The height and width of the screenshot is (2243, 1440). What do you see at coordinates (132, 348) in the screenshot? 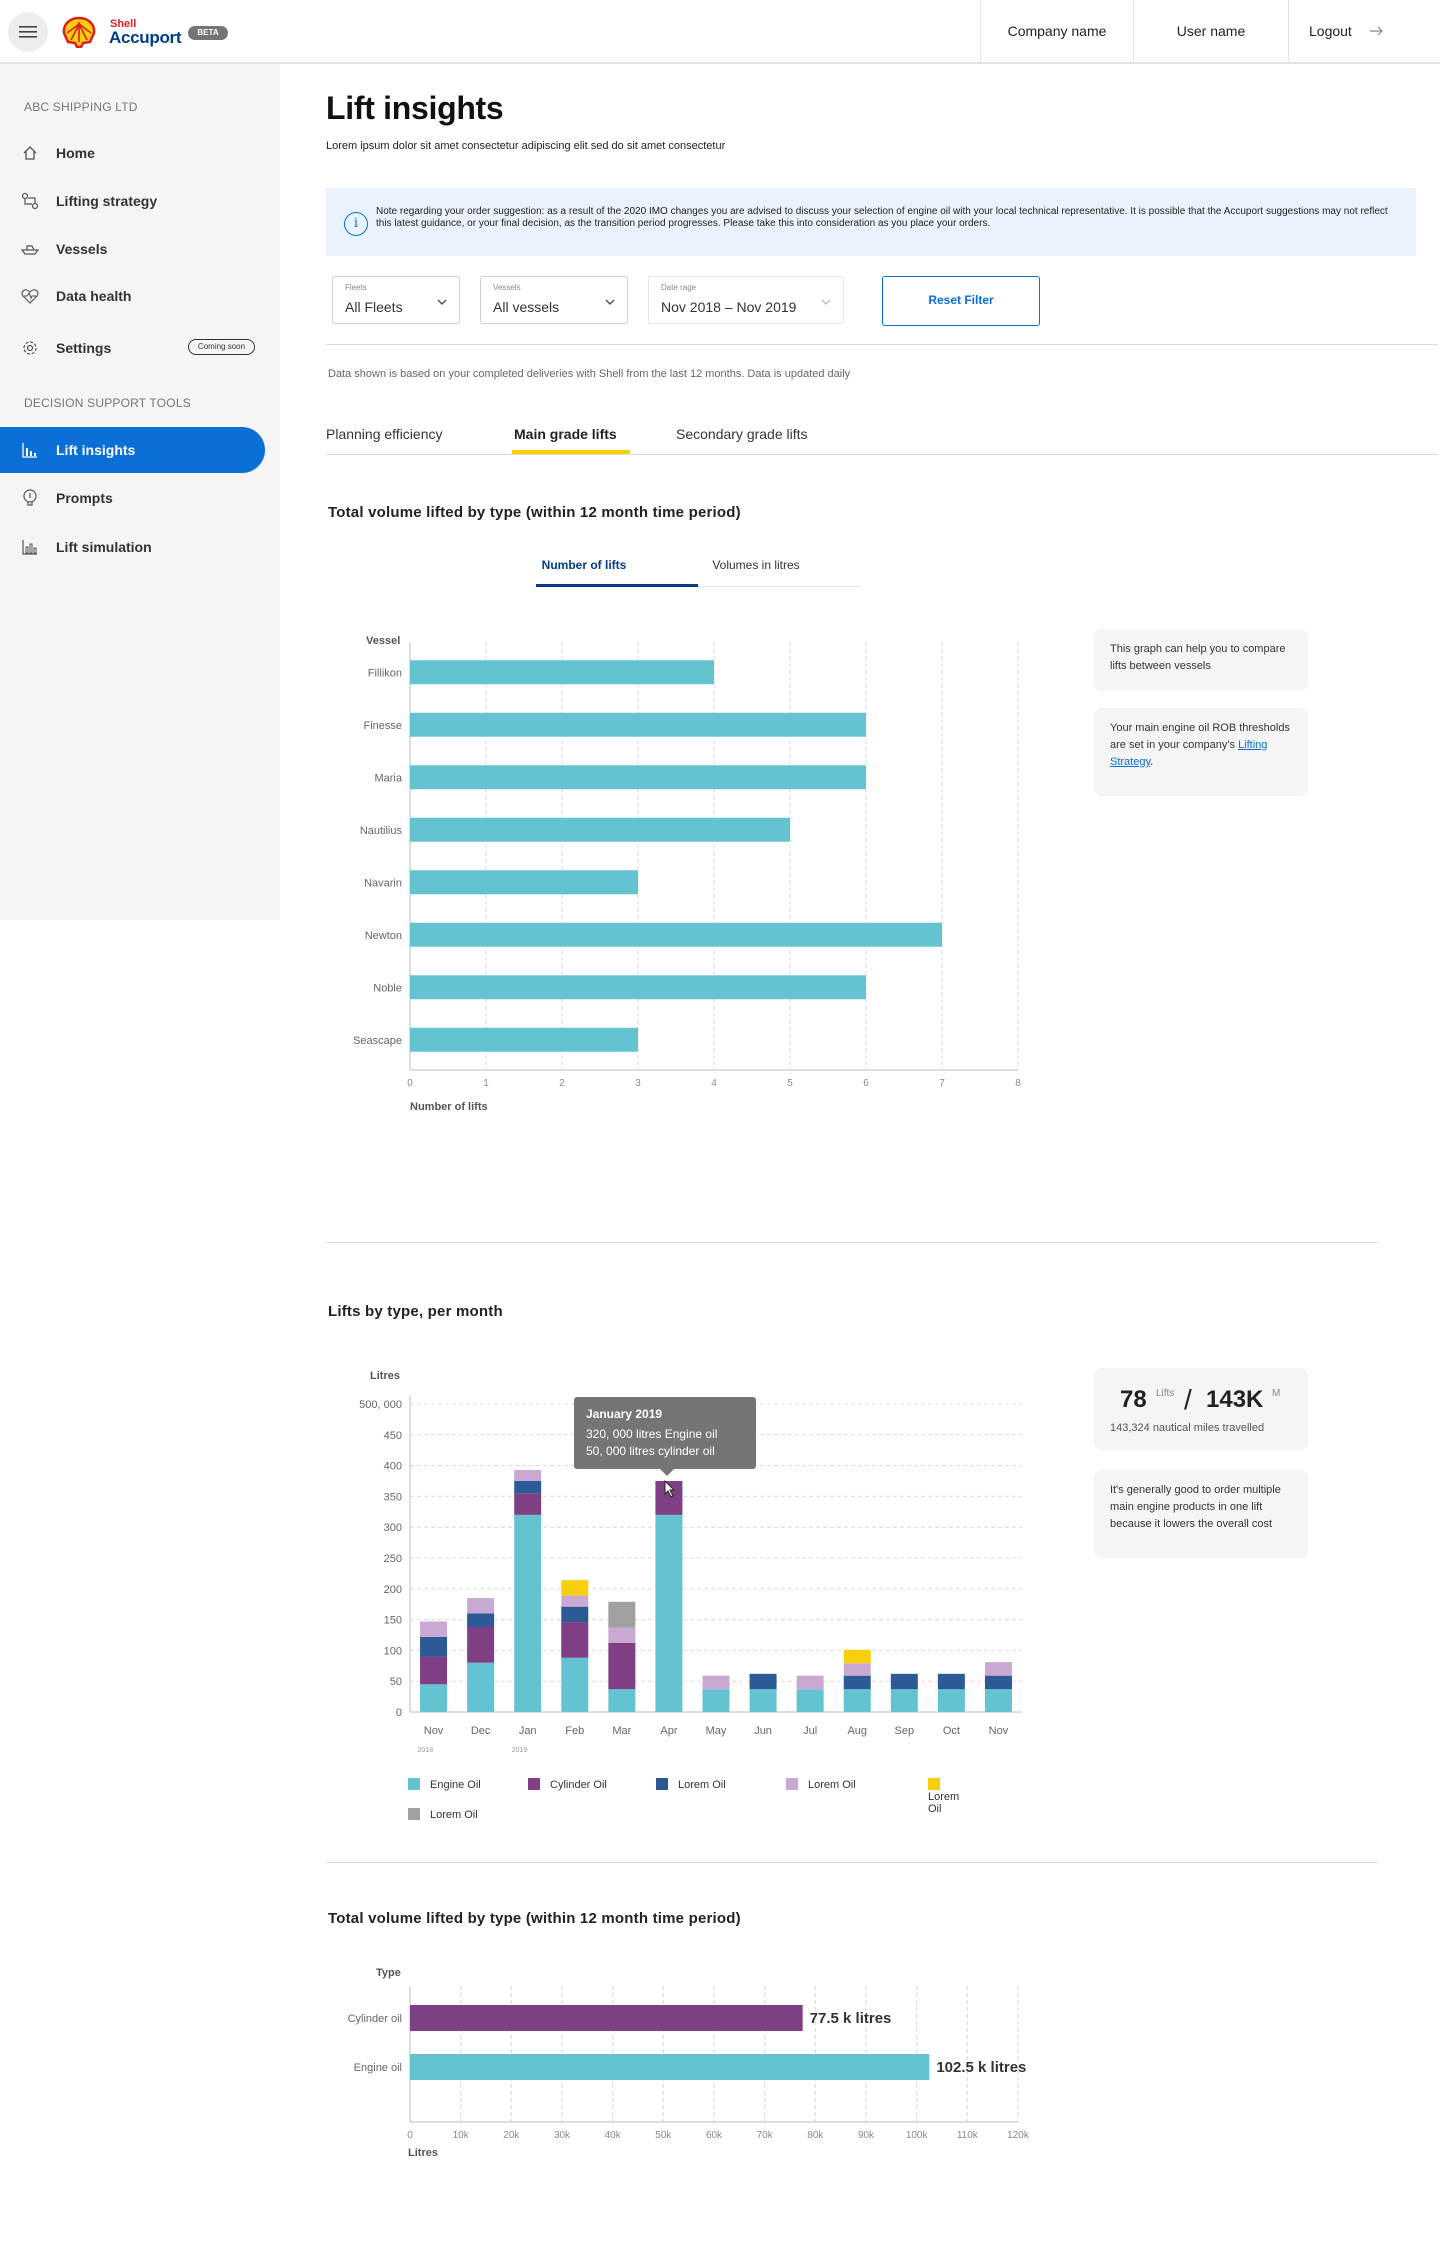
I see `sidebar-item-settings: Settings Coming soon` at bounding box center [132, 348].